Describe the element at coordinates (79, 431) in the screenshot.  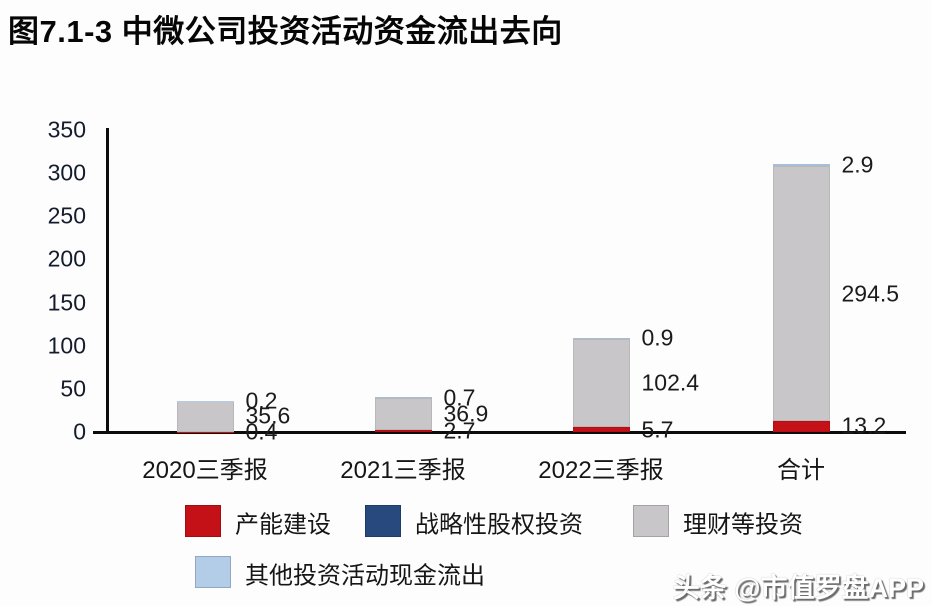
I see `y-tick-label: 0` at that location.